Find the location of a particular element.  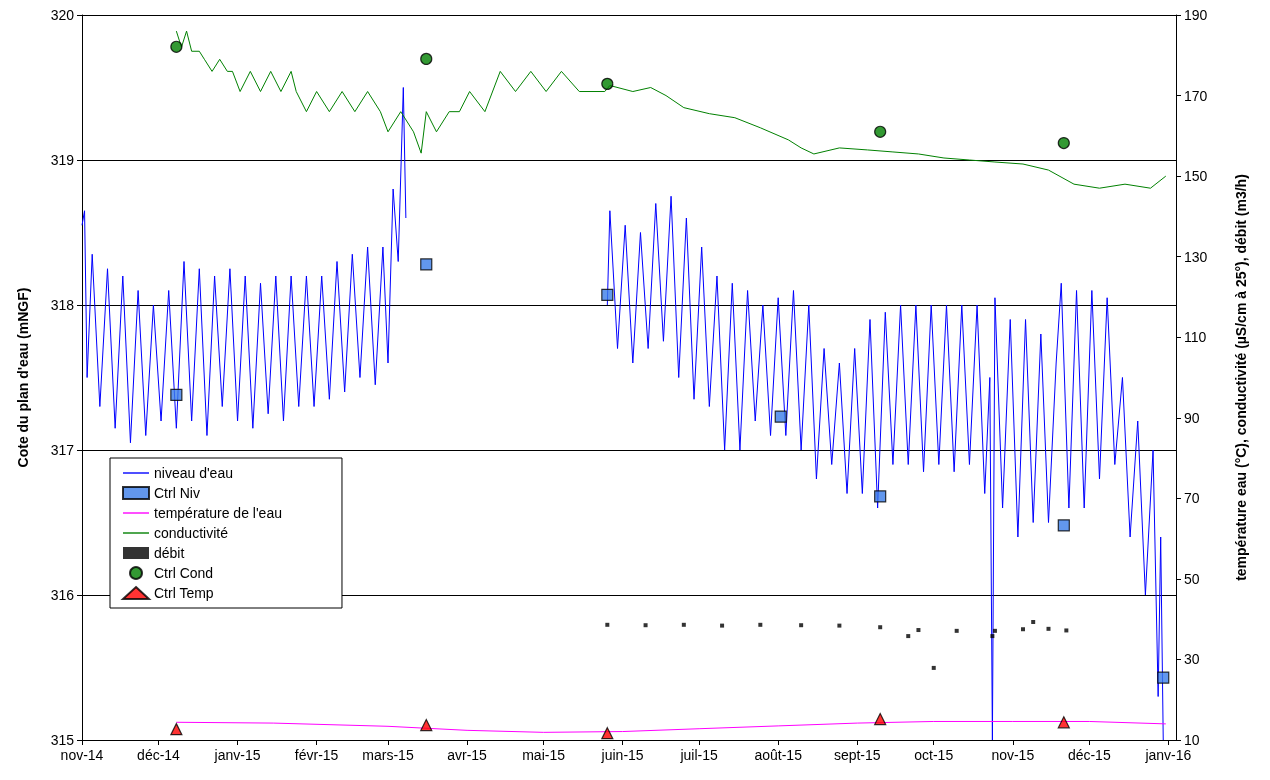

y-tick-label: 317 is located at coordinates (62, 450).